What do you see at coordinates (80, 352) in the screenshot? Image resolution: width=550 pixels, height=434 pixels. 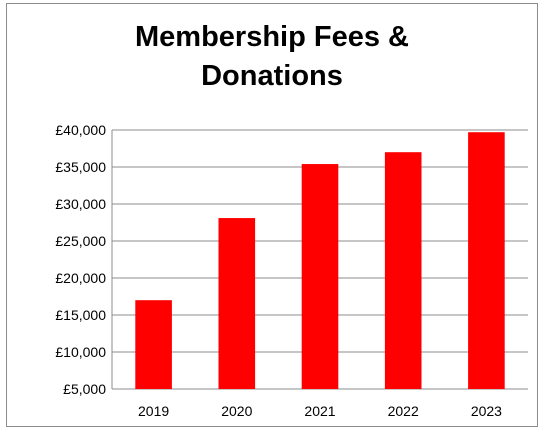 I see `y-tick-label: £10,000` at bounding box center [80, 352].